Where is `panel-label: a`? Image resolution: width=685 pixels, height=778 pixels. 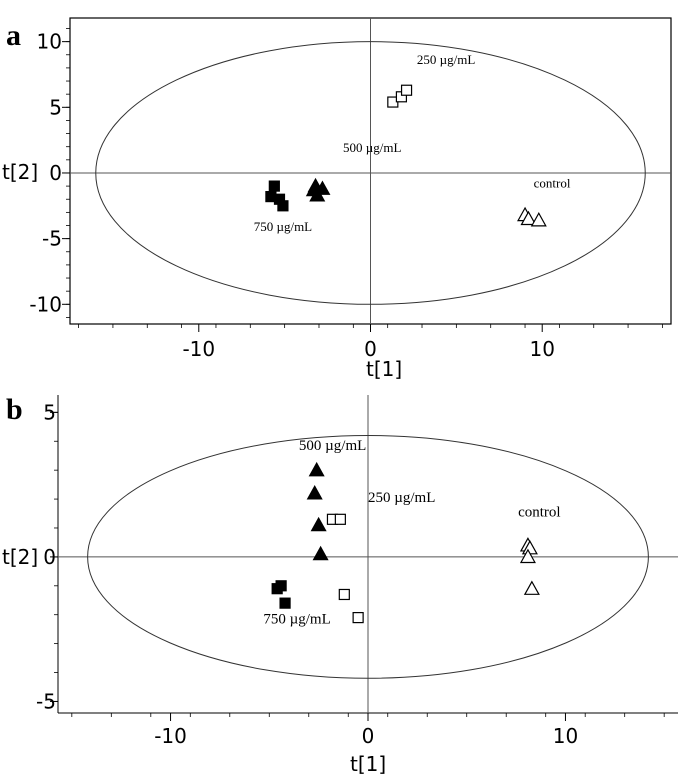
panel-label: a is located at coordinates (13, 35).